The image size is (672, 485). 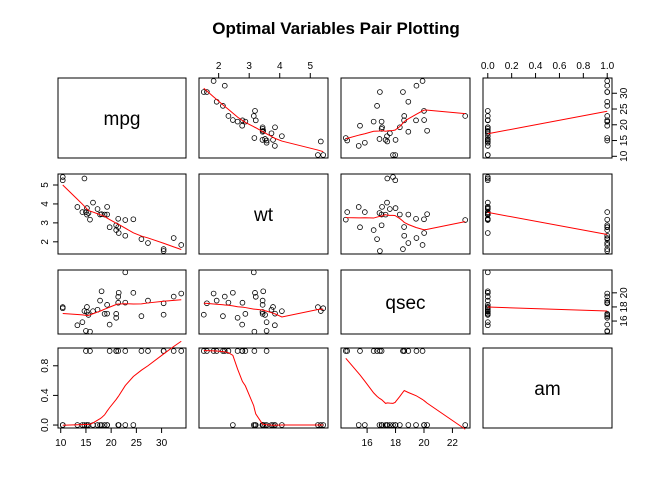 I want to click on x-tick-label: 3, so click(x=249, y=66).